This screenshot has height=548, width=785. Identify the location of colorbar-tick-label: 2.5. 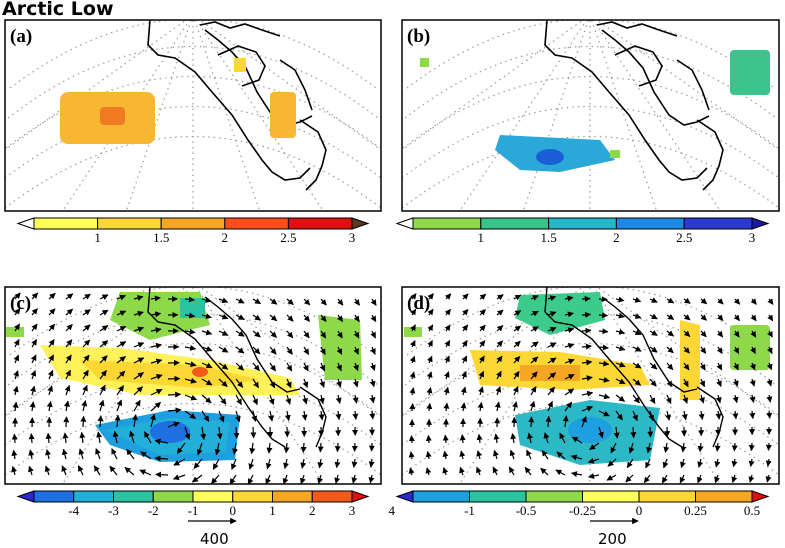
(684, 237).